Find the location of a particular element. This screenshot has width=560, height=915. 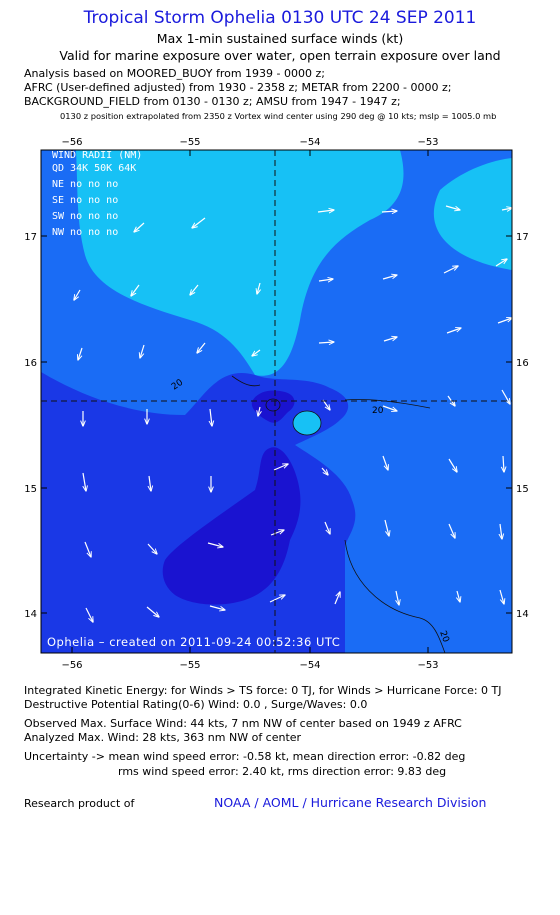

subtitle: Max 1-min sustained surface winds (kt) is located at coordinates (280, 38).